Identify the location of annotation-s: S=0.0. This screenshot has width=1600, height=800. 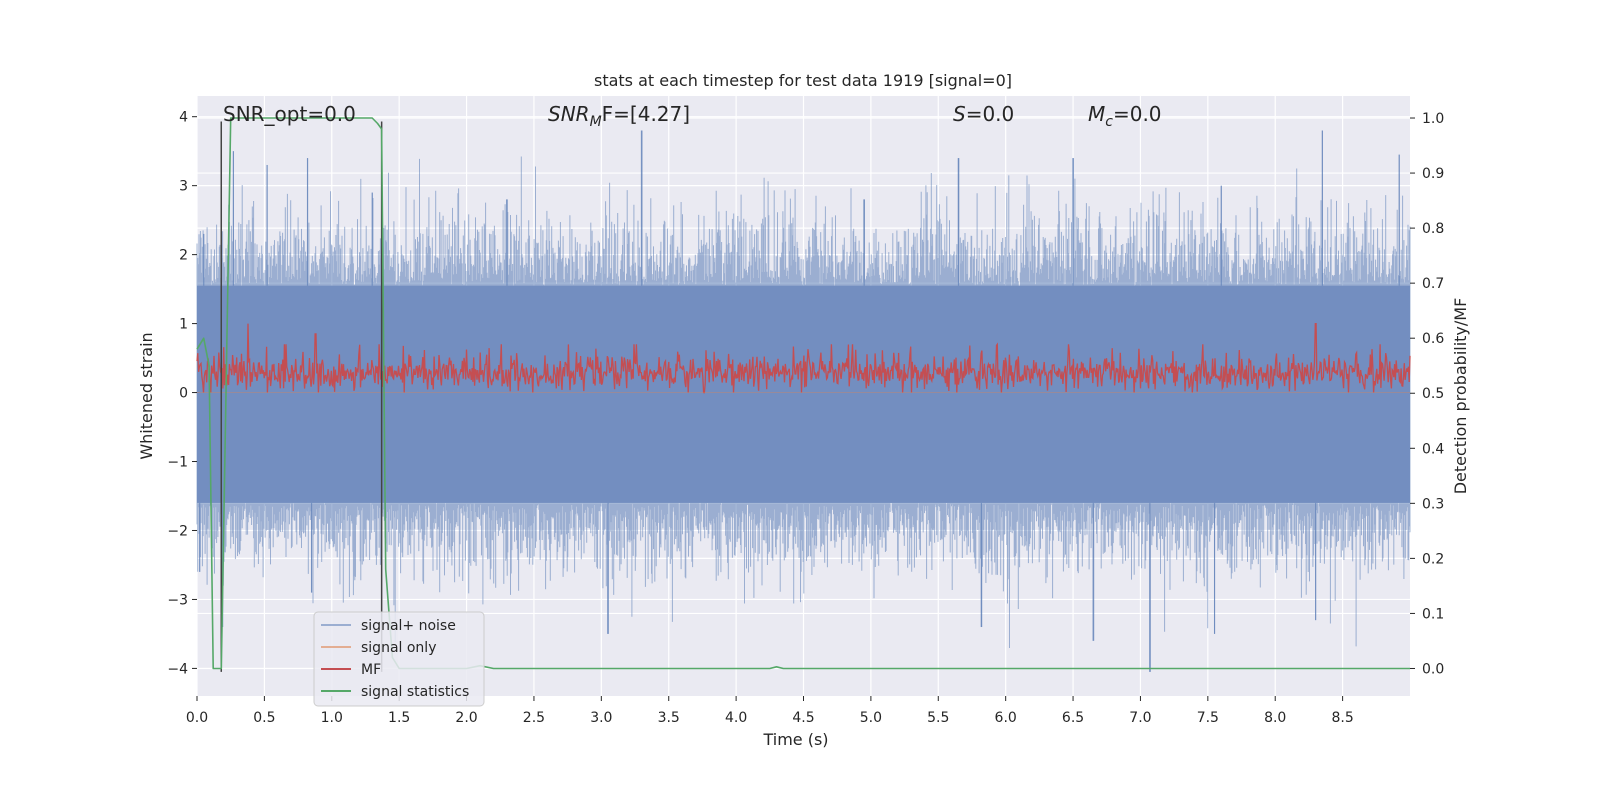
(983, 114).